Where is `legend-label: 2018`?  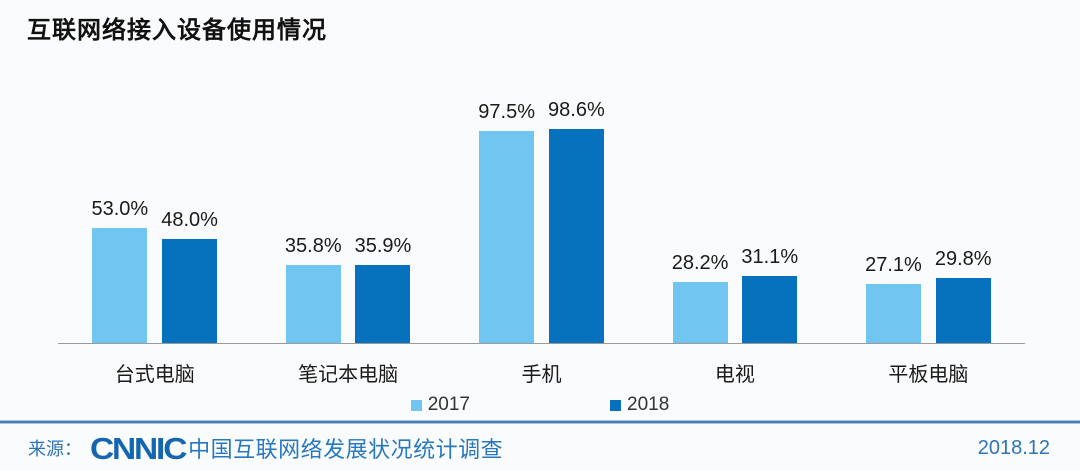 legend-label: 2018 is located at coordinates (648, 404).